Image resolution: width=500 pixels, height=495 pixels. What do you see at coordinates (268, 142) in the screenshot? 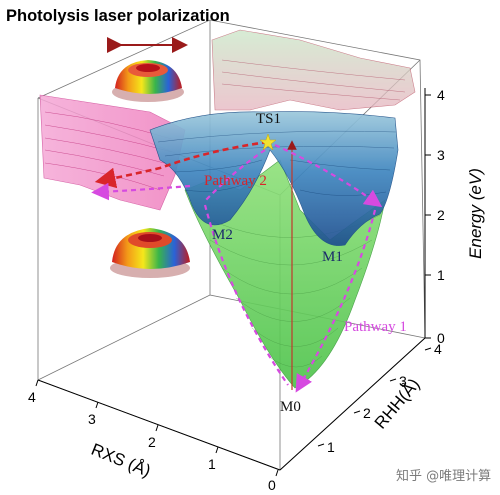
I see `ts1-star` at bounding box center [268, 142].